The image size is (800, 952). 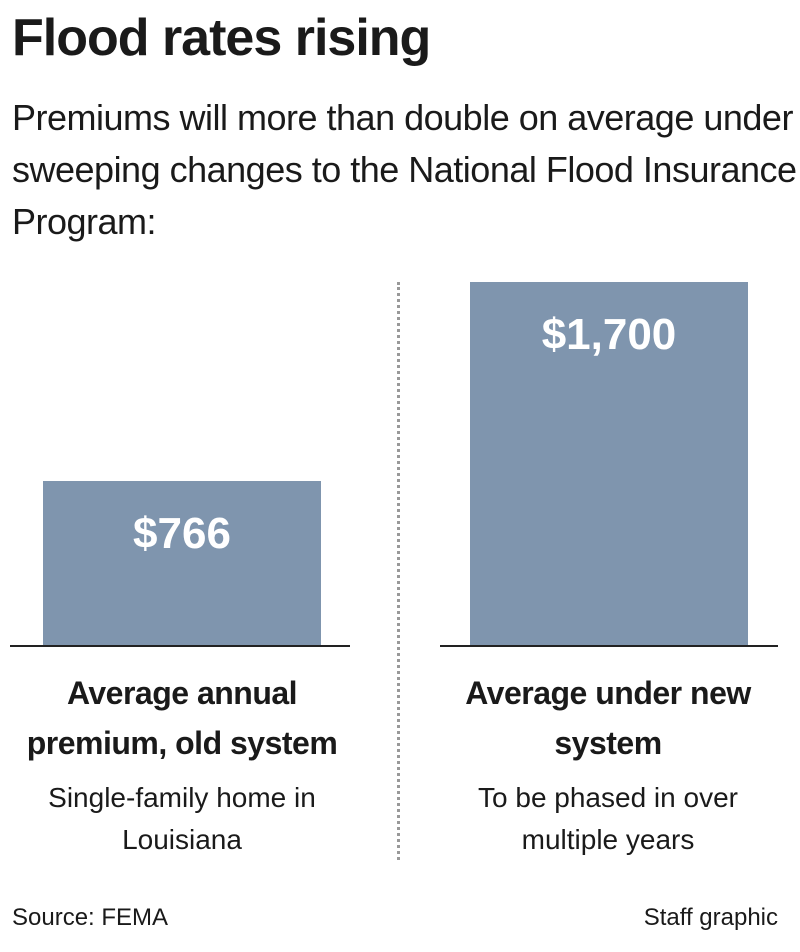 I want to click on category-label: Average under new system, so click(x=608, y=718).